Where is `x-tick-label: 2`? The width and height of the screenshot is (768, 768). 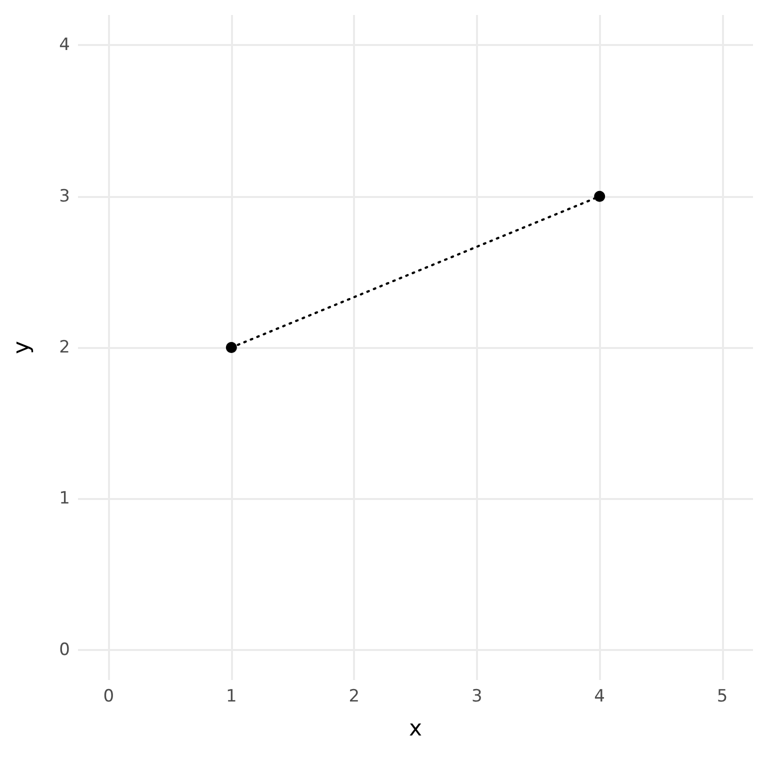
x-tick-label: 2 is located at coordinates (354, 696).